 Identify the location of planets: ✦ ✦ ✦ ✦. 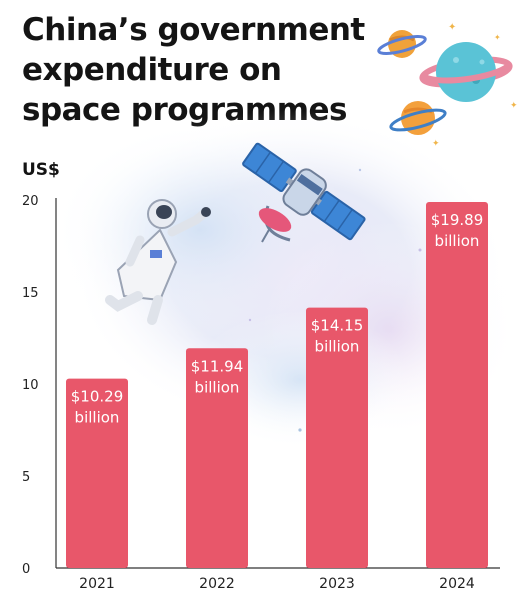
(447, 85).